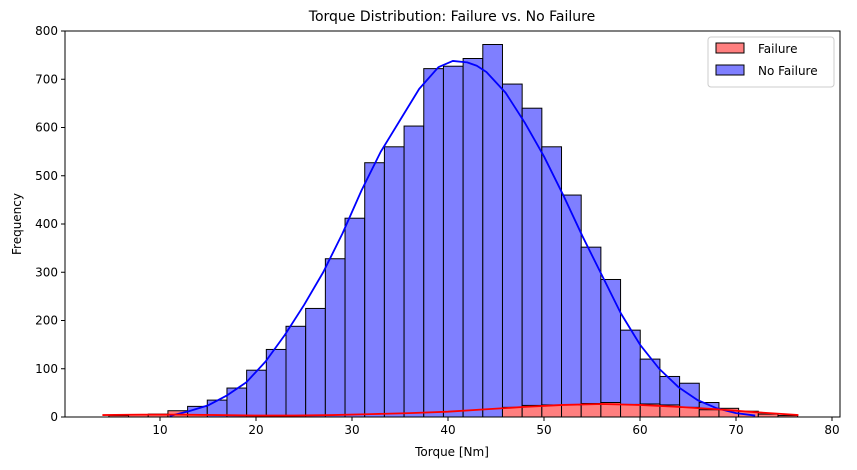 This screenshot has height=470, width=857. What do you see at coordinates (46, 128) in the screenshot?
I see `y-tick-label: 600` at bounding box center [46, 128].